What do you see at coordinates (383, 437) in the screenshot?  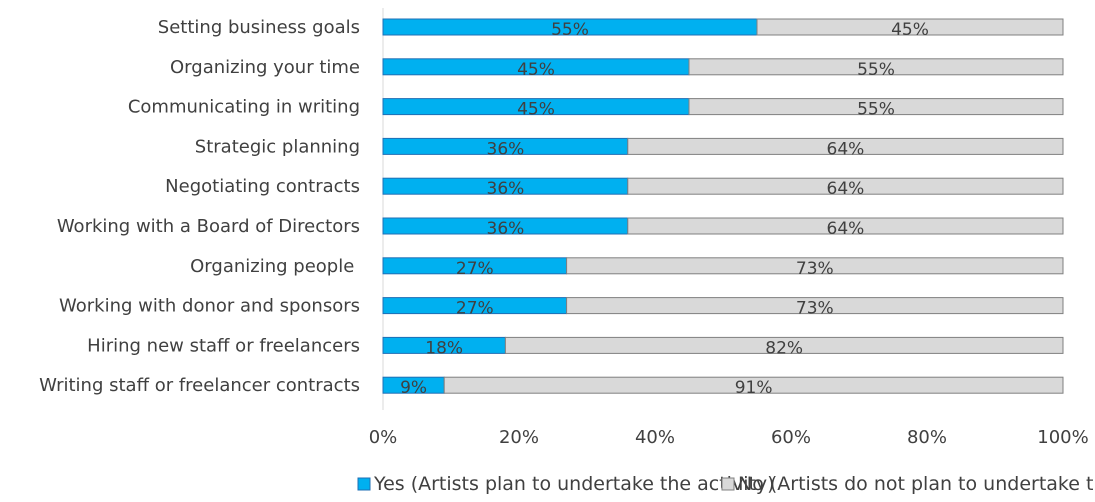 I see `x-tick-label: 0%` at bounding box center [383, 437].